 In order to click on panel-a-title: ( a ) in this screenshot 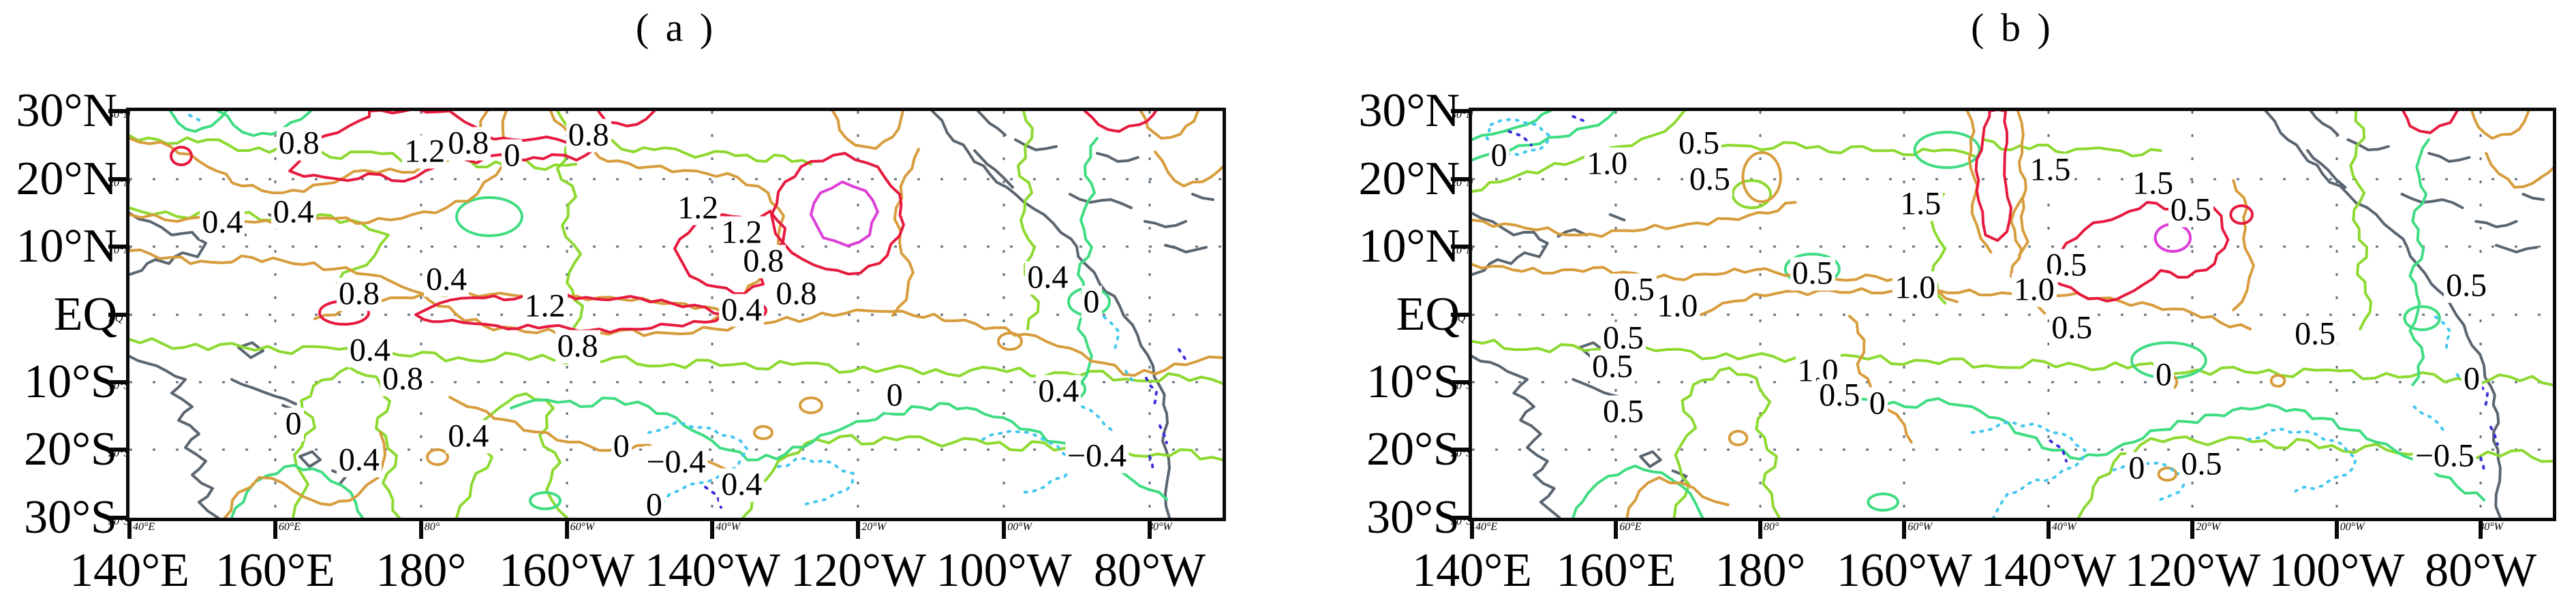, I will do `click(676, 28)`.